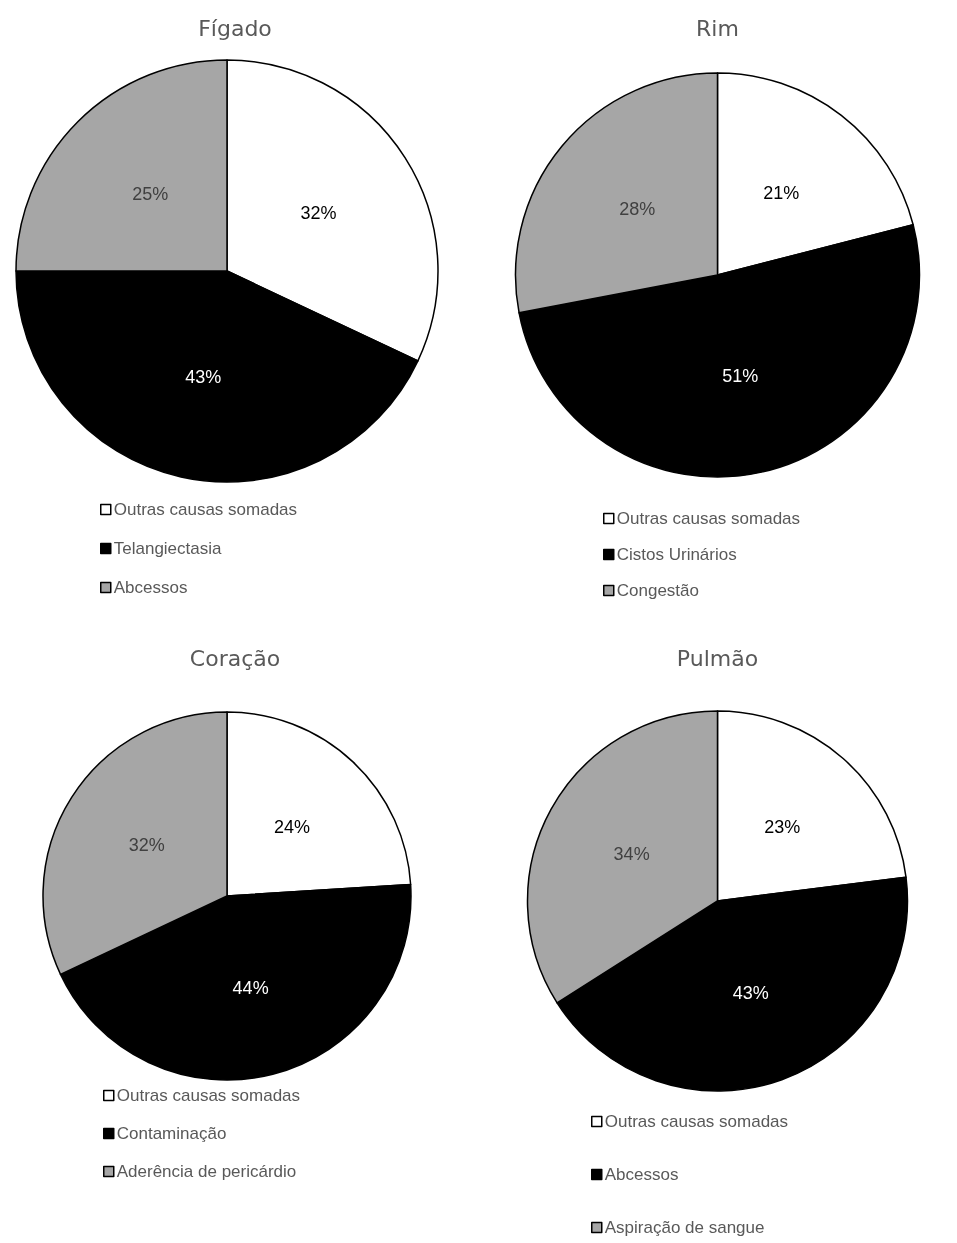  Describe the element at coordinates (684, 1227) in the screenshot. I see `legend-label: Aspiração de sangue` at that location.